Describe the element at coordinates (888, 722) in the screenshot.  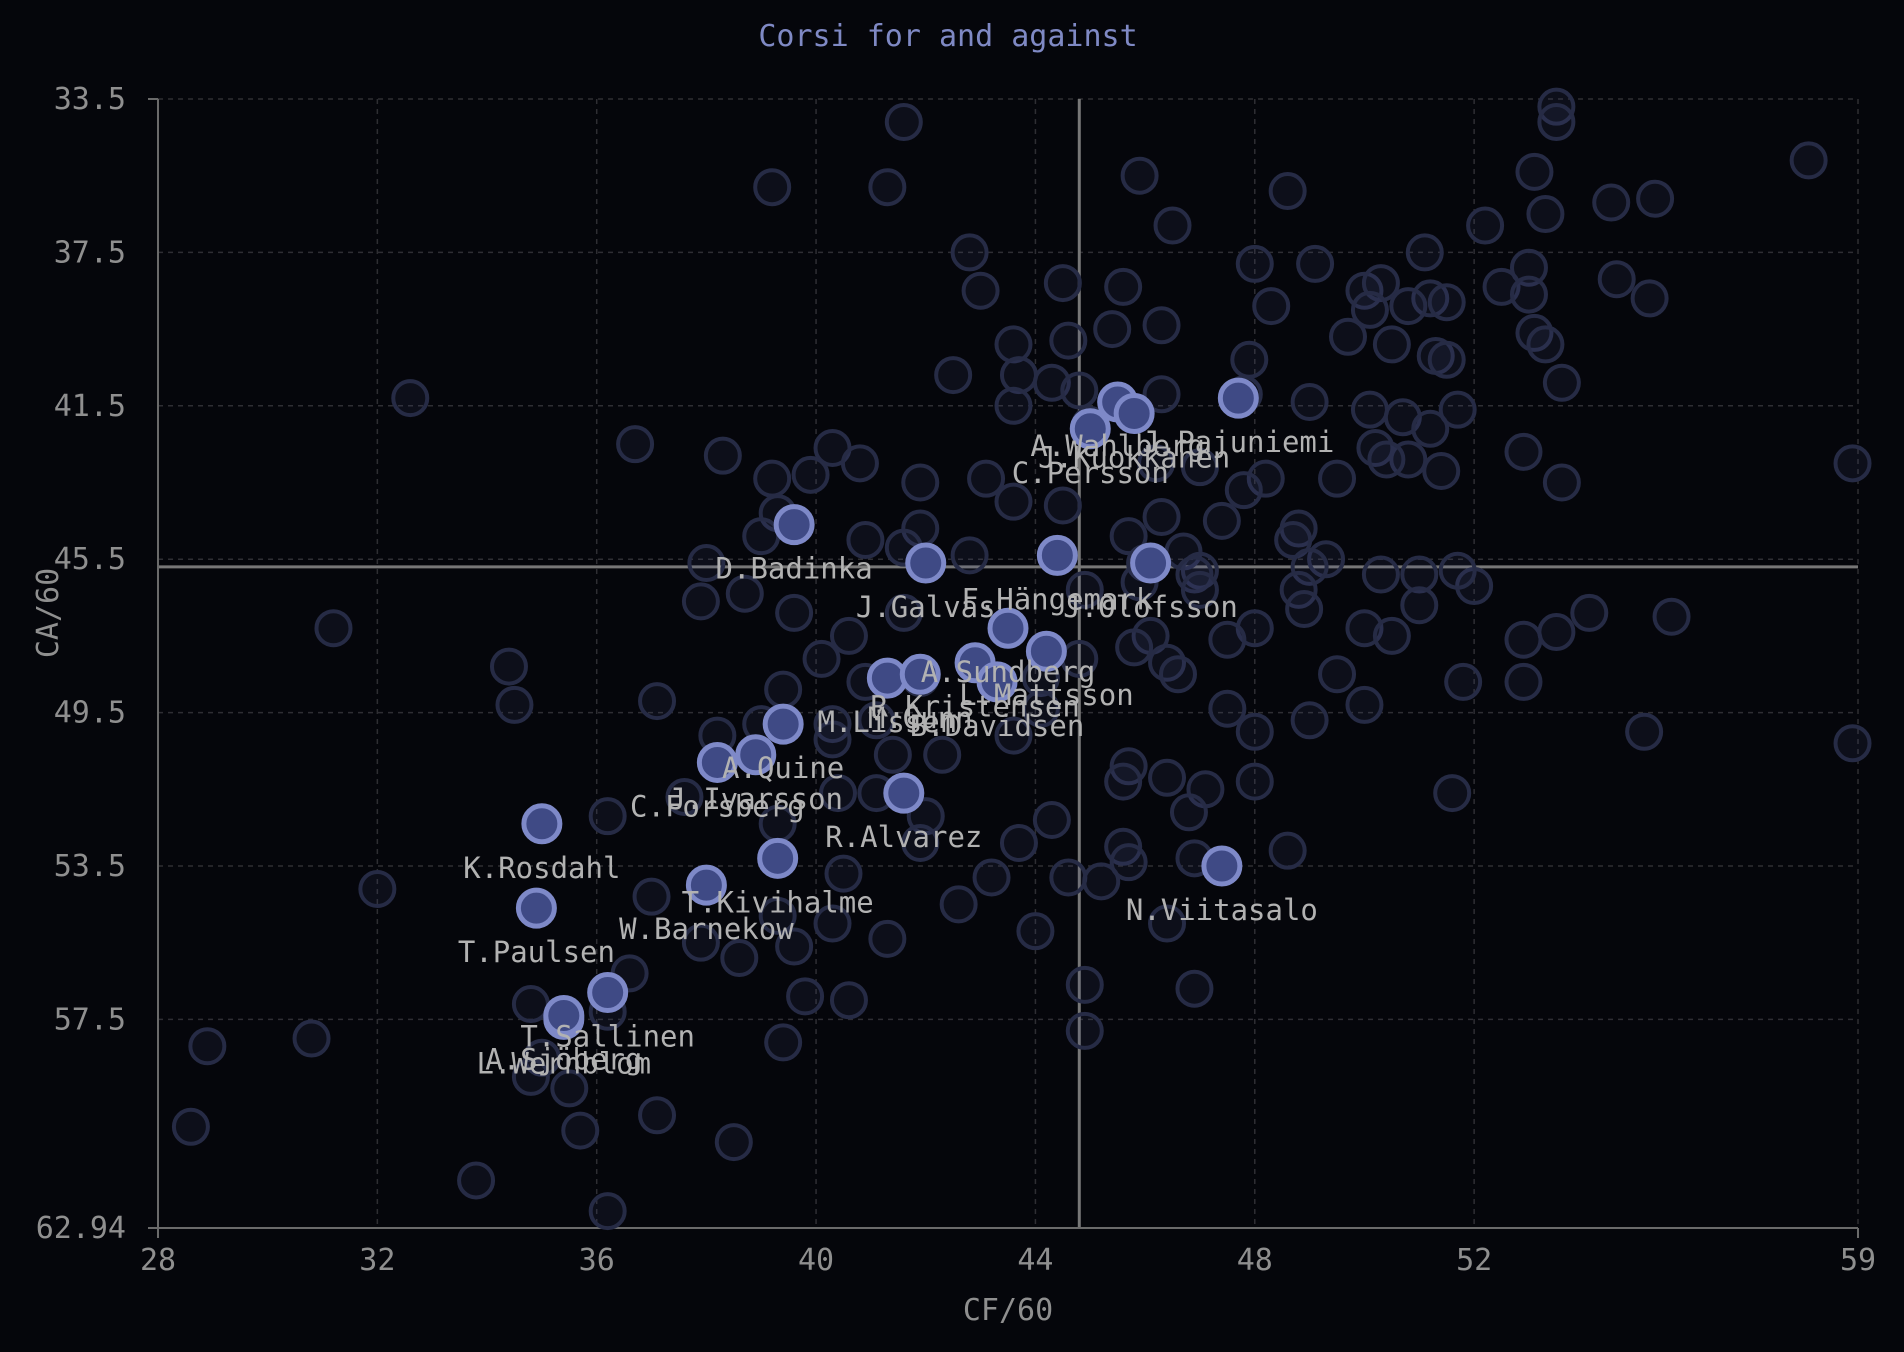
I see `player-label: M.Lissen` at that location.